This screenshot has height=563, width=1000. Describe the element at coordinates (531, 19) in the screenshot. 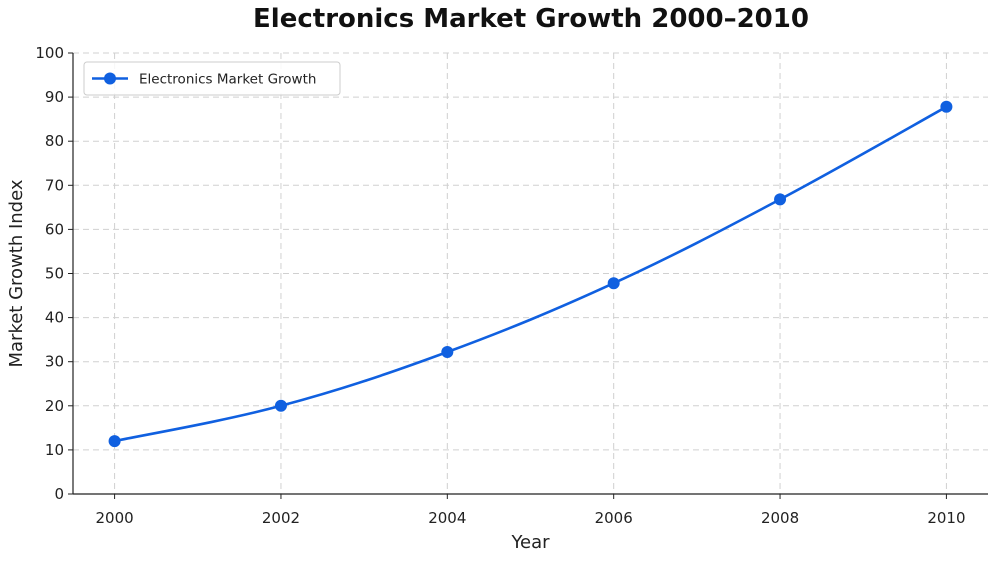

I see `chart-title: Electronics Market Growth 2000–2010` at that location.